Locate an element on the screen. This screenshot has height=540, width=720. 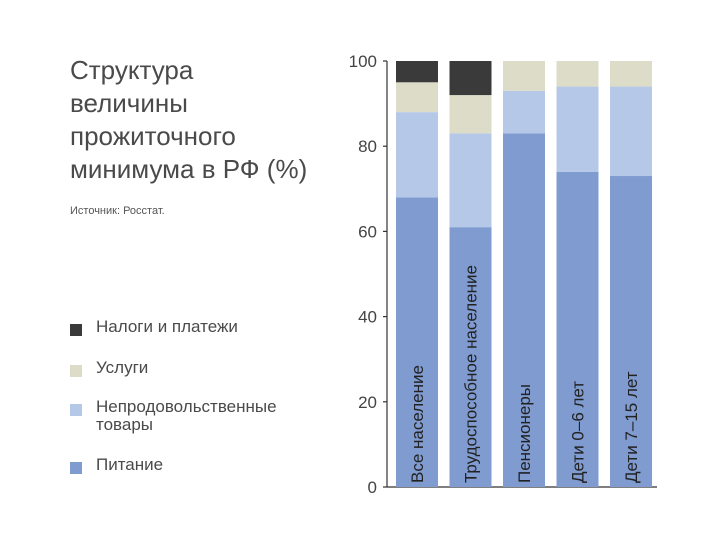
category-label: Пенсионеры is located at coordinates (524, 433).